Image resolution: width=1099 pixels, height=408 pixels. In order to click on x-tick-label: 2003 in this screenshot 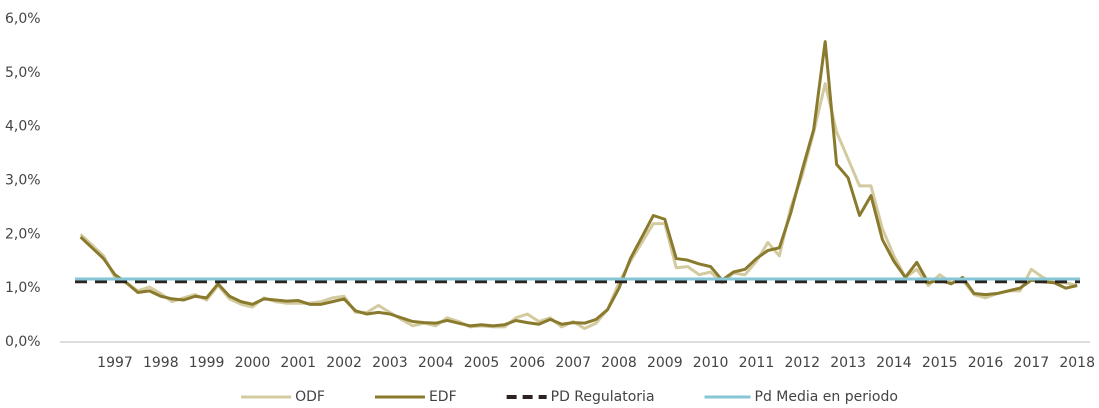, I will do `click(390, 363)`.